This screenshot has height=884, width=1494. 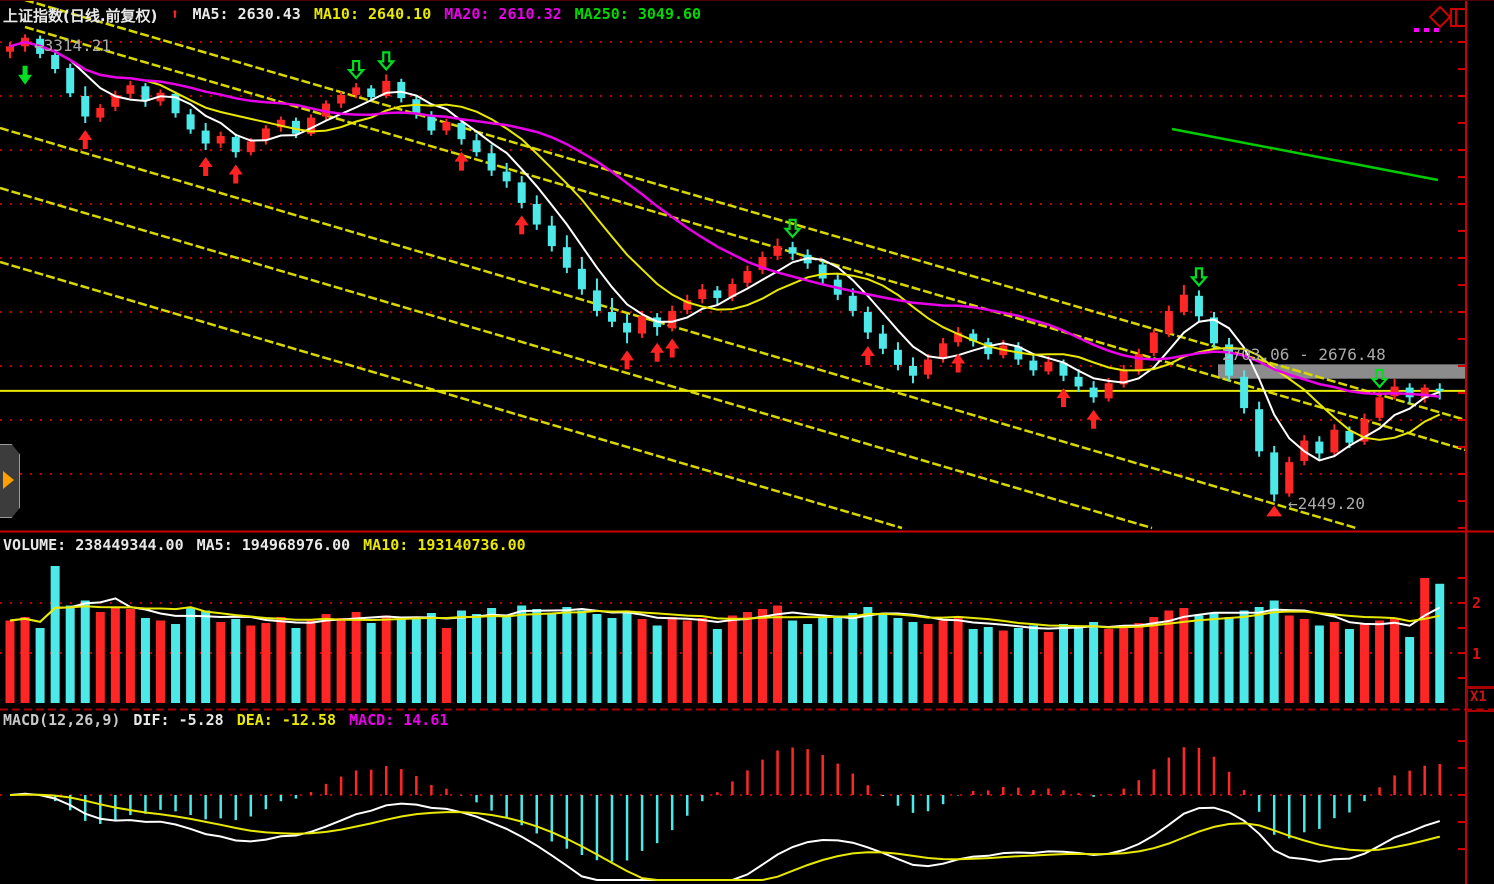 I want to click on macd-histogram, so click(x=732, y=804).